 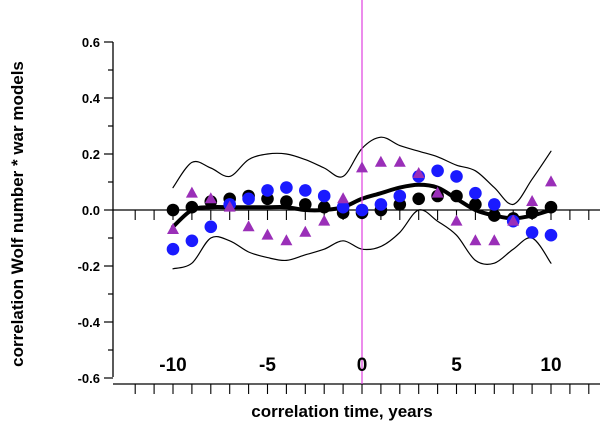 What do you see at coordinates (456, 365) in the screenshot?
I see `x-tick-label: 5` at bounding box center [456, 365].